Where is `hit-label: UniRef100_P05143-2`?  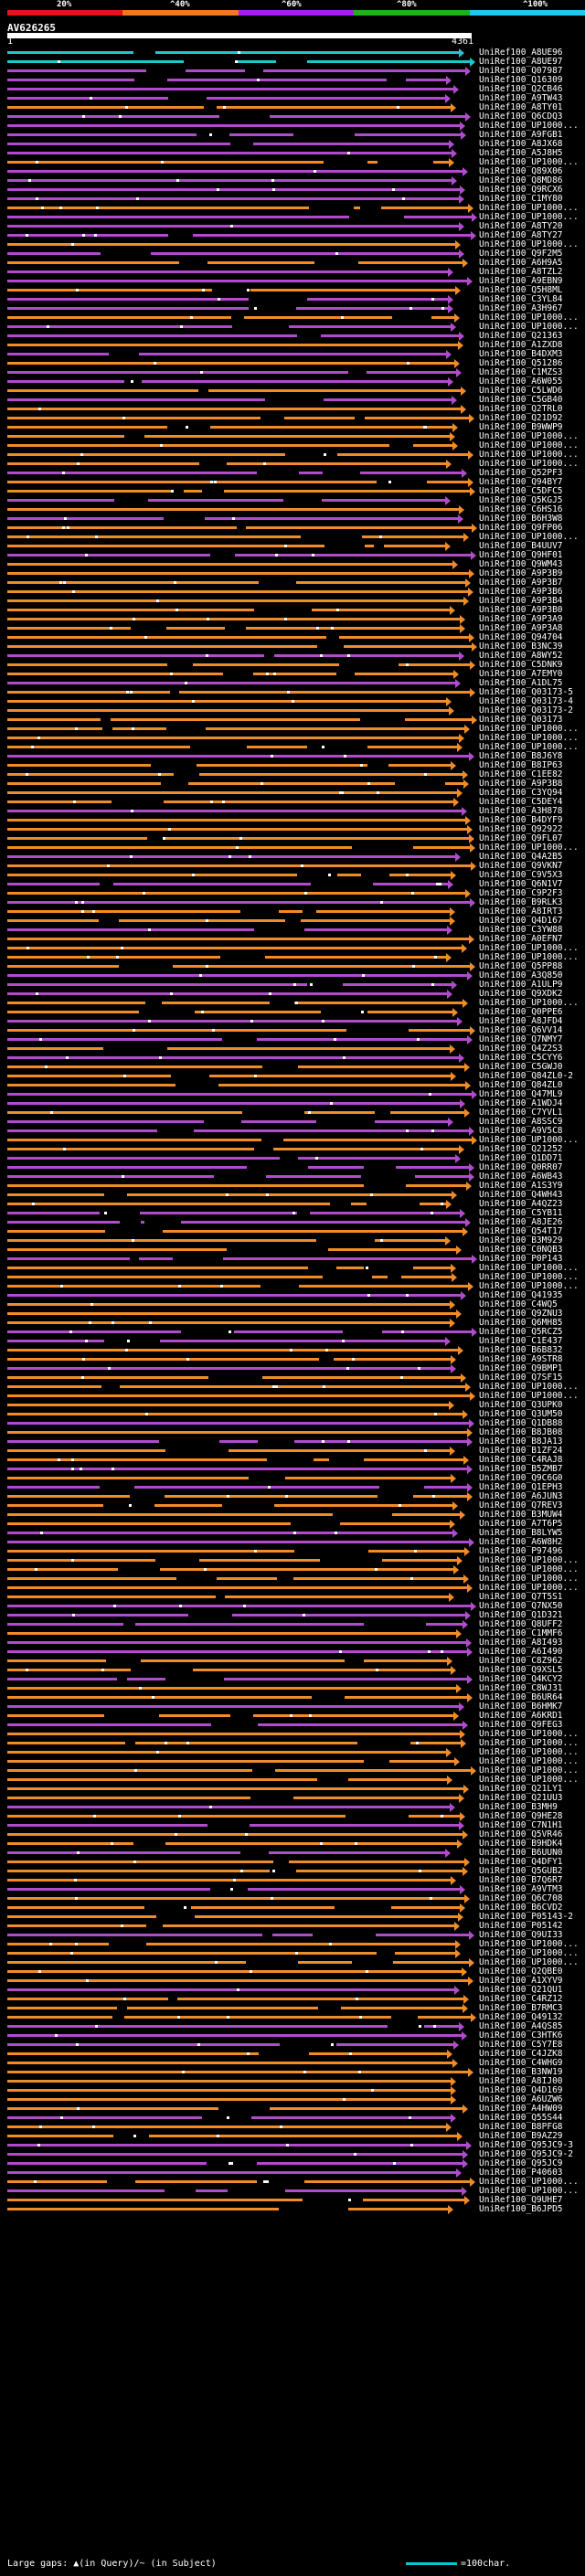 hit-label: UniRef100_P05143-2 is located at coordinates (526, 1917).